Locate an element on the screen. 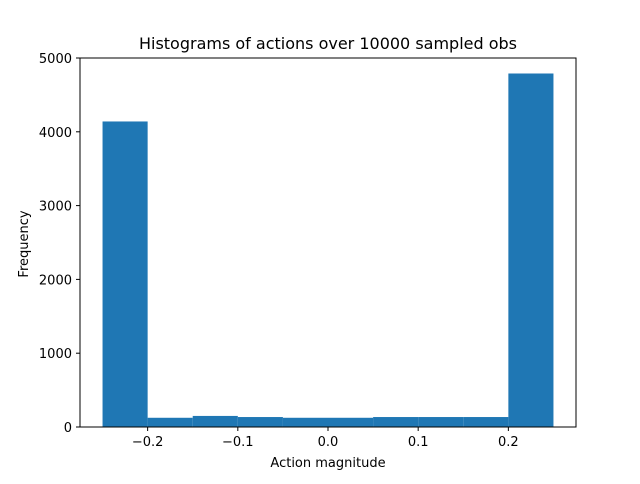 The width and height of the screenshot is (640, 484). y-ticks-group: 0 1000 2000 3000 4000 5000 is located at coordinates (59, 244).